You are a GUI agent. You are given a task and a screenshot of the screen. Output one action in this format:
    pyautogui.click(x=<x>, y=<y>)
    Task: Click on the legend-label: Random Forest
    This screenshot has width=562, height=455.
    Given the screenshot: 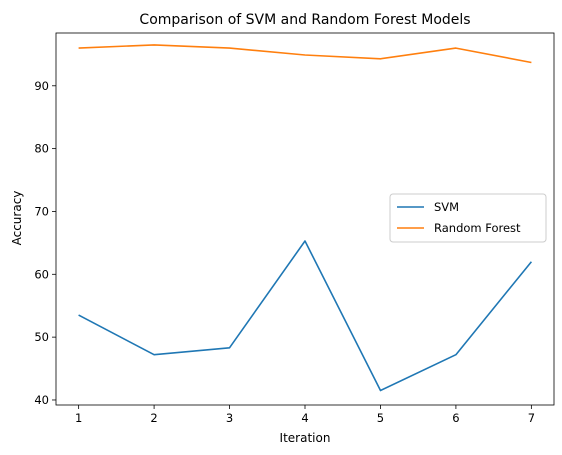 What is the action you would take?
    pyautogui.click(x=477, y=228)
    